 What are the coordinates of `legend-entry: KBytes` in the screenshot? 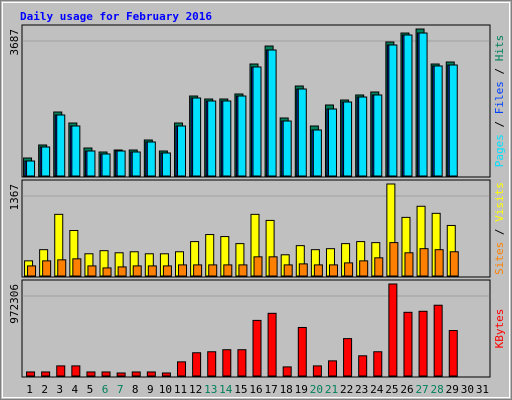 It's located at (499, 329).